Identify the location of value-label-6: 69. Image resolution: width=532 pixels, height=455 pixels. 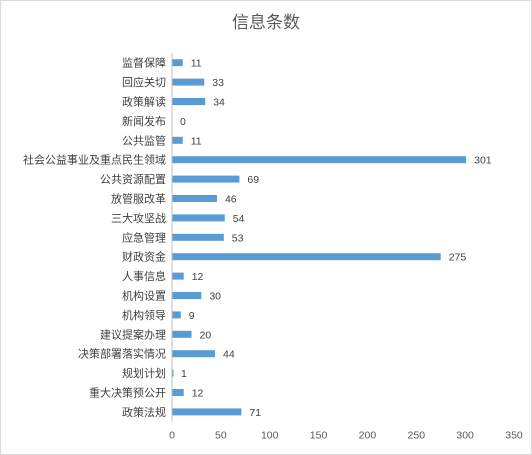
(253, 180).